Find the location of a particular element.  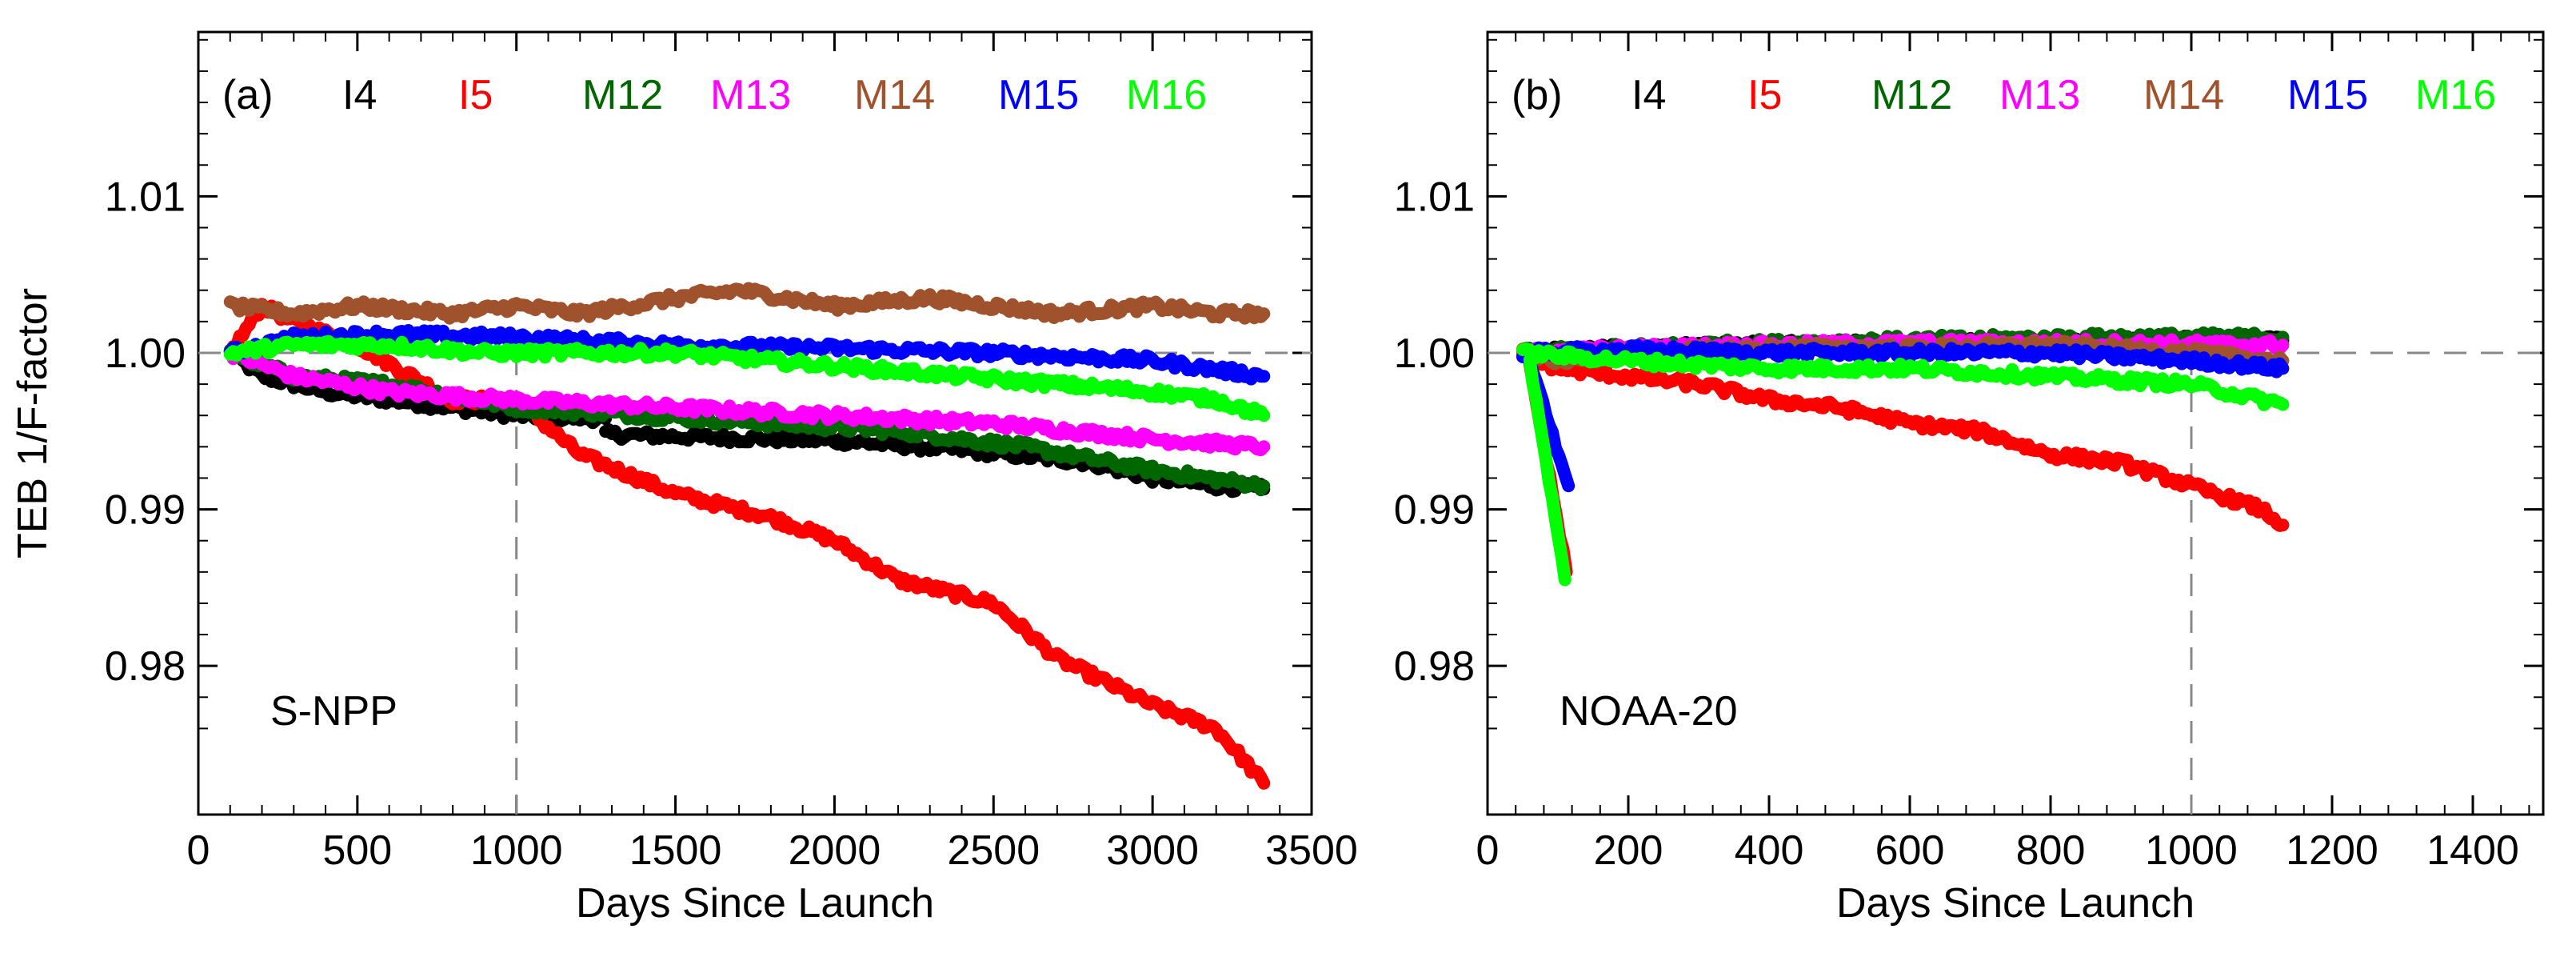

x-tick-label: 3500 is located at coordinates (1311, 850).